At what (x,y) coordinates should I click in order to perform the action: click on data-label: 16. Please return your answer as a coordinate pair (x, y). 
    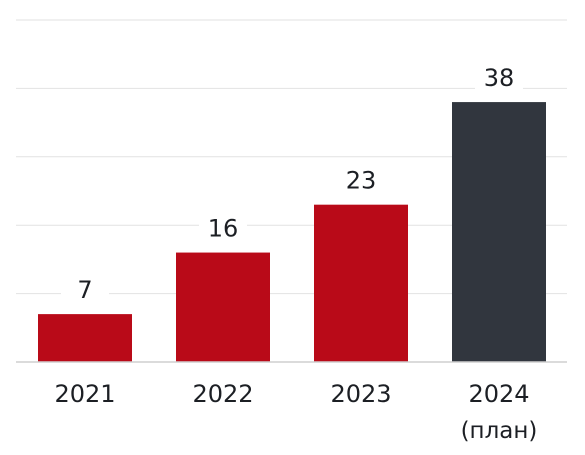
    Looking at the image, I should click on (223, 229).